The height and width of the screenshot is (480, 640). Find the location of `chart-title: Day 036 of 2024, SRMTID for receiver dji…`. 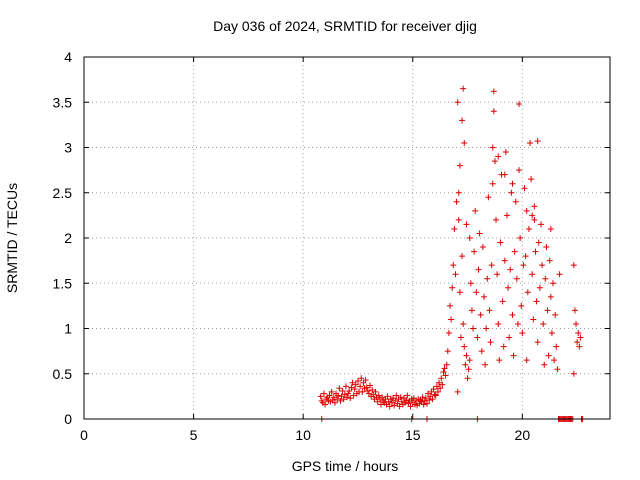

chart-title: Day 036 of 2024, SRMTID for receiver dji… is located at coordinates (345, 26).